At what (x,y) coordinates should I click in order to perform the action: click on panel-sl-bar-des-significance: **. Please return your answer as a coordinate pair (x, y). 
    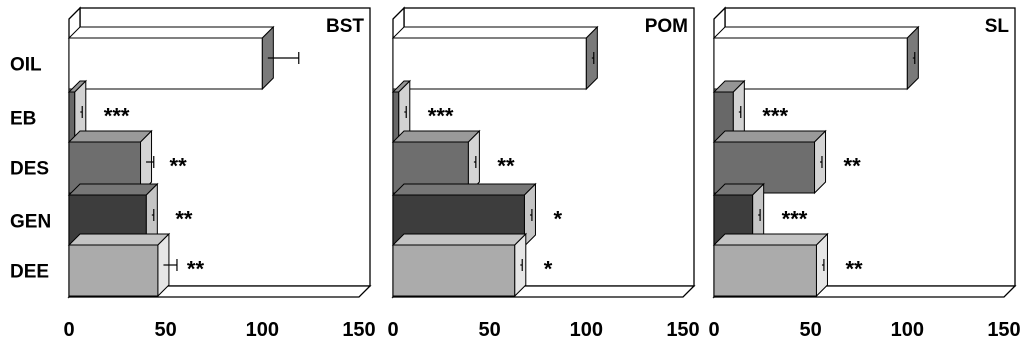
    Looking at the image, I should click on (853, 166).